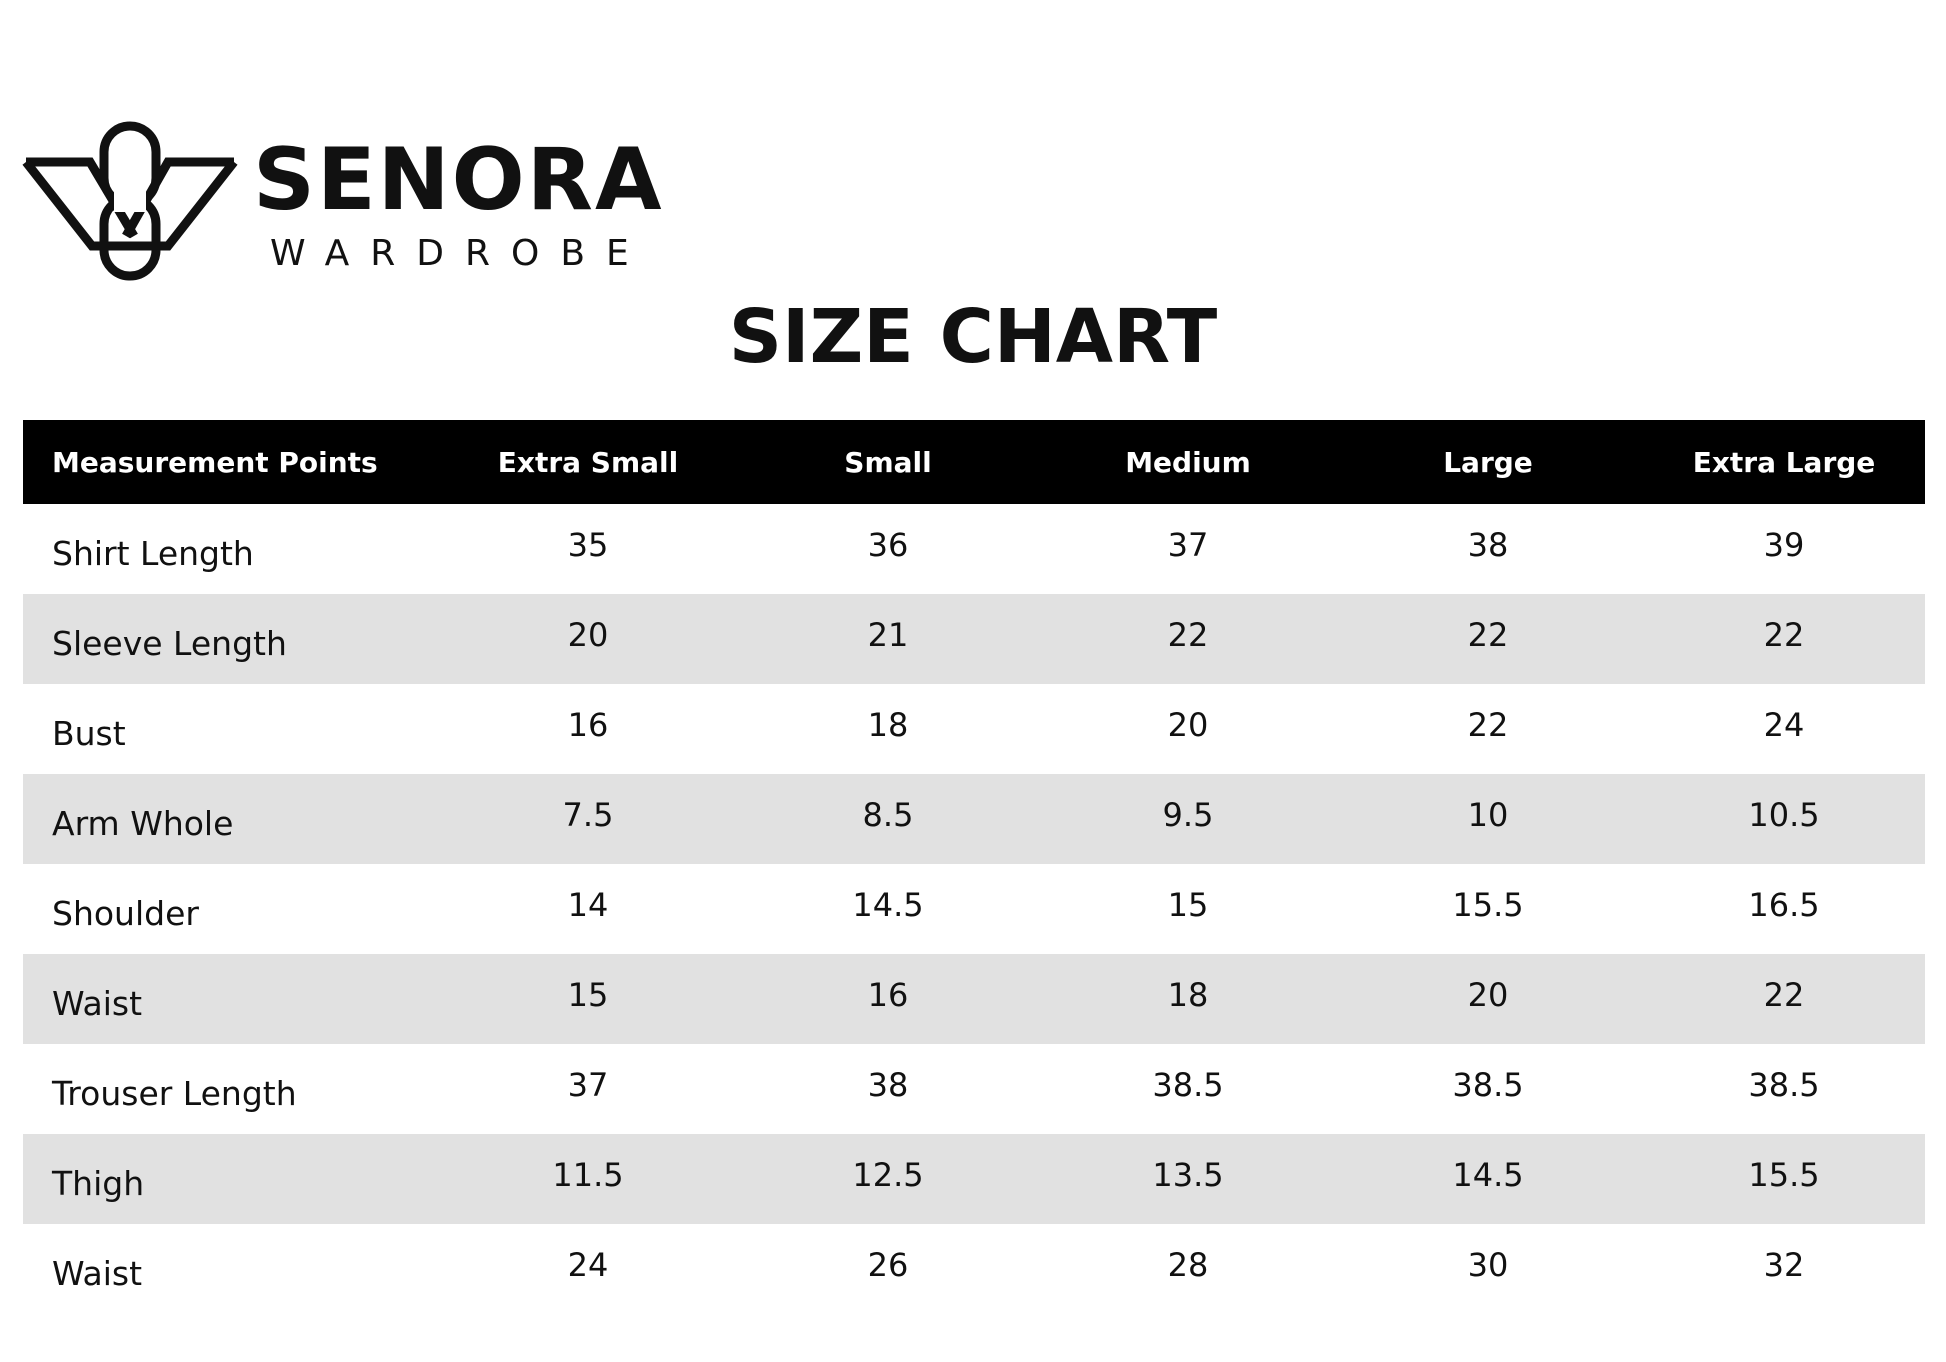  I want to click on header-large: Large, so click(1488, 462).